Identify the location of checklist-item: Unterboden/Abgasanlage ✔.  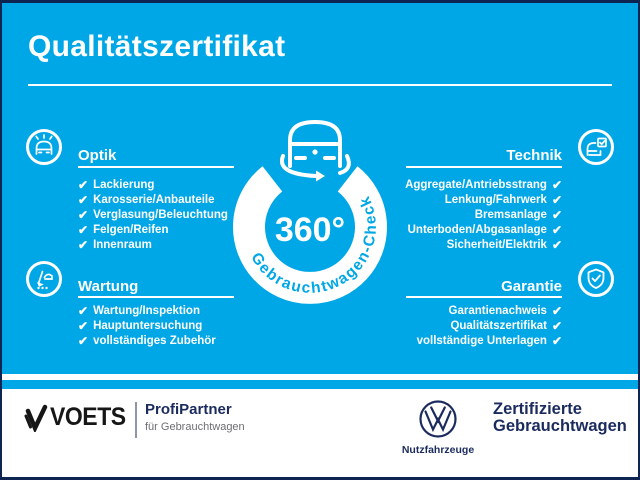
(462, 229).